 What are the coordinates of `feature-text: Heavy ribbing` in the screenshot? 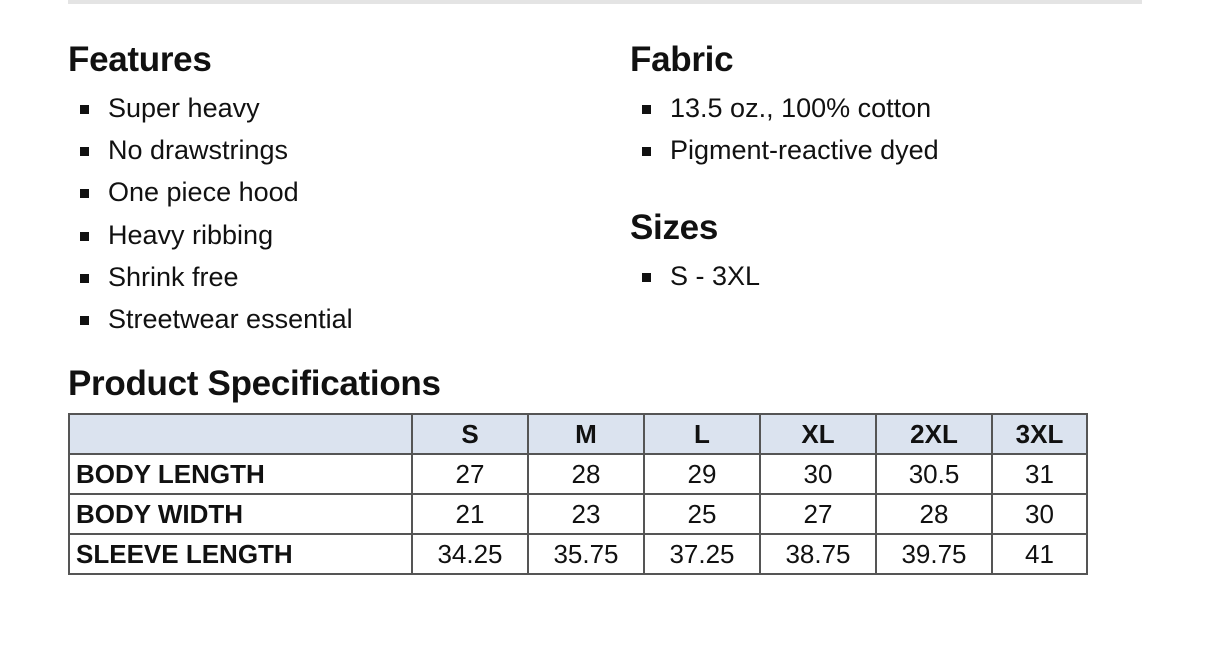 It's located at (191, 234).